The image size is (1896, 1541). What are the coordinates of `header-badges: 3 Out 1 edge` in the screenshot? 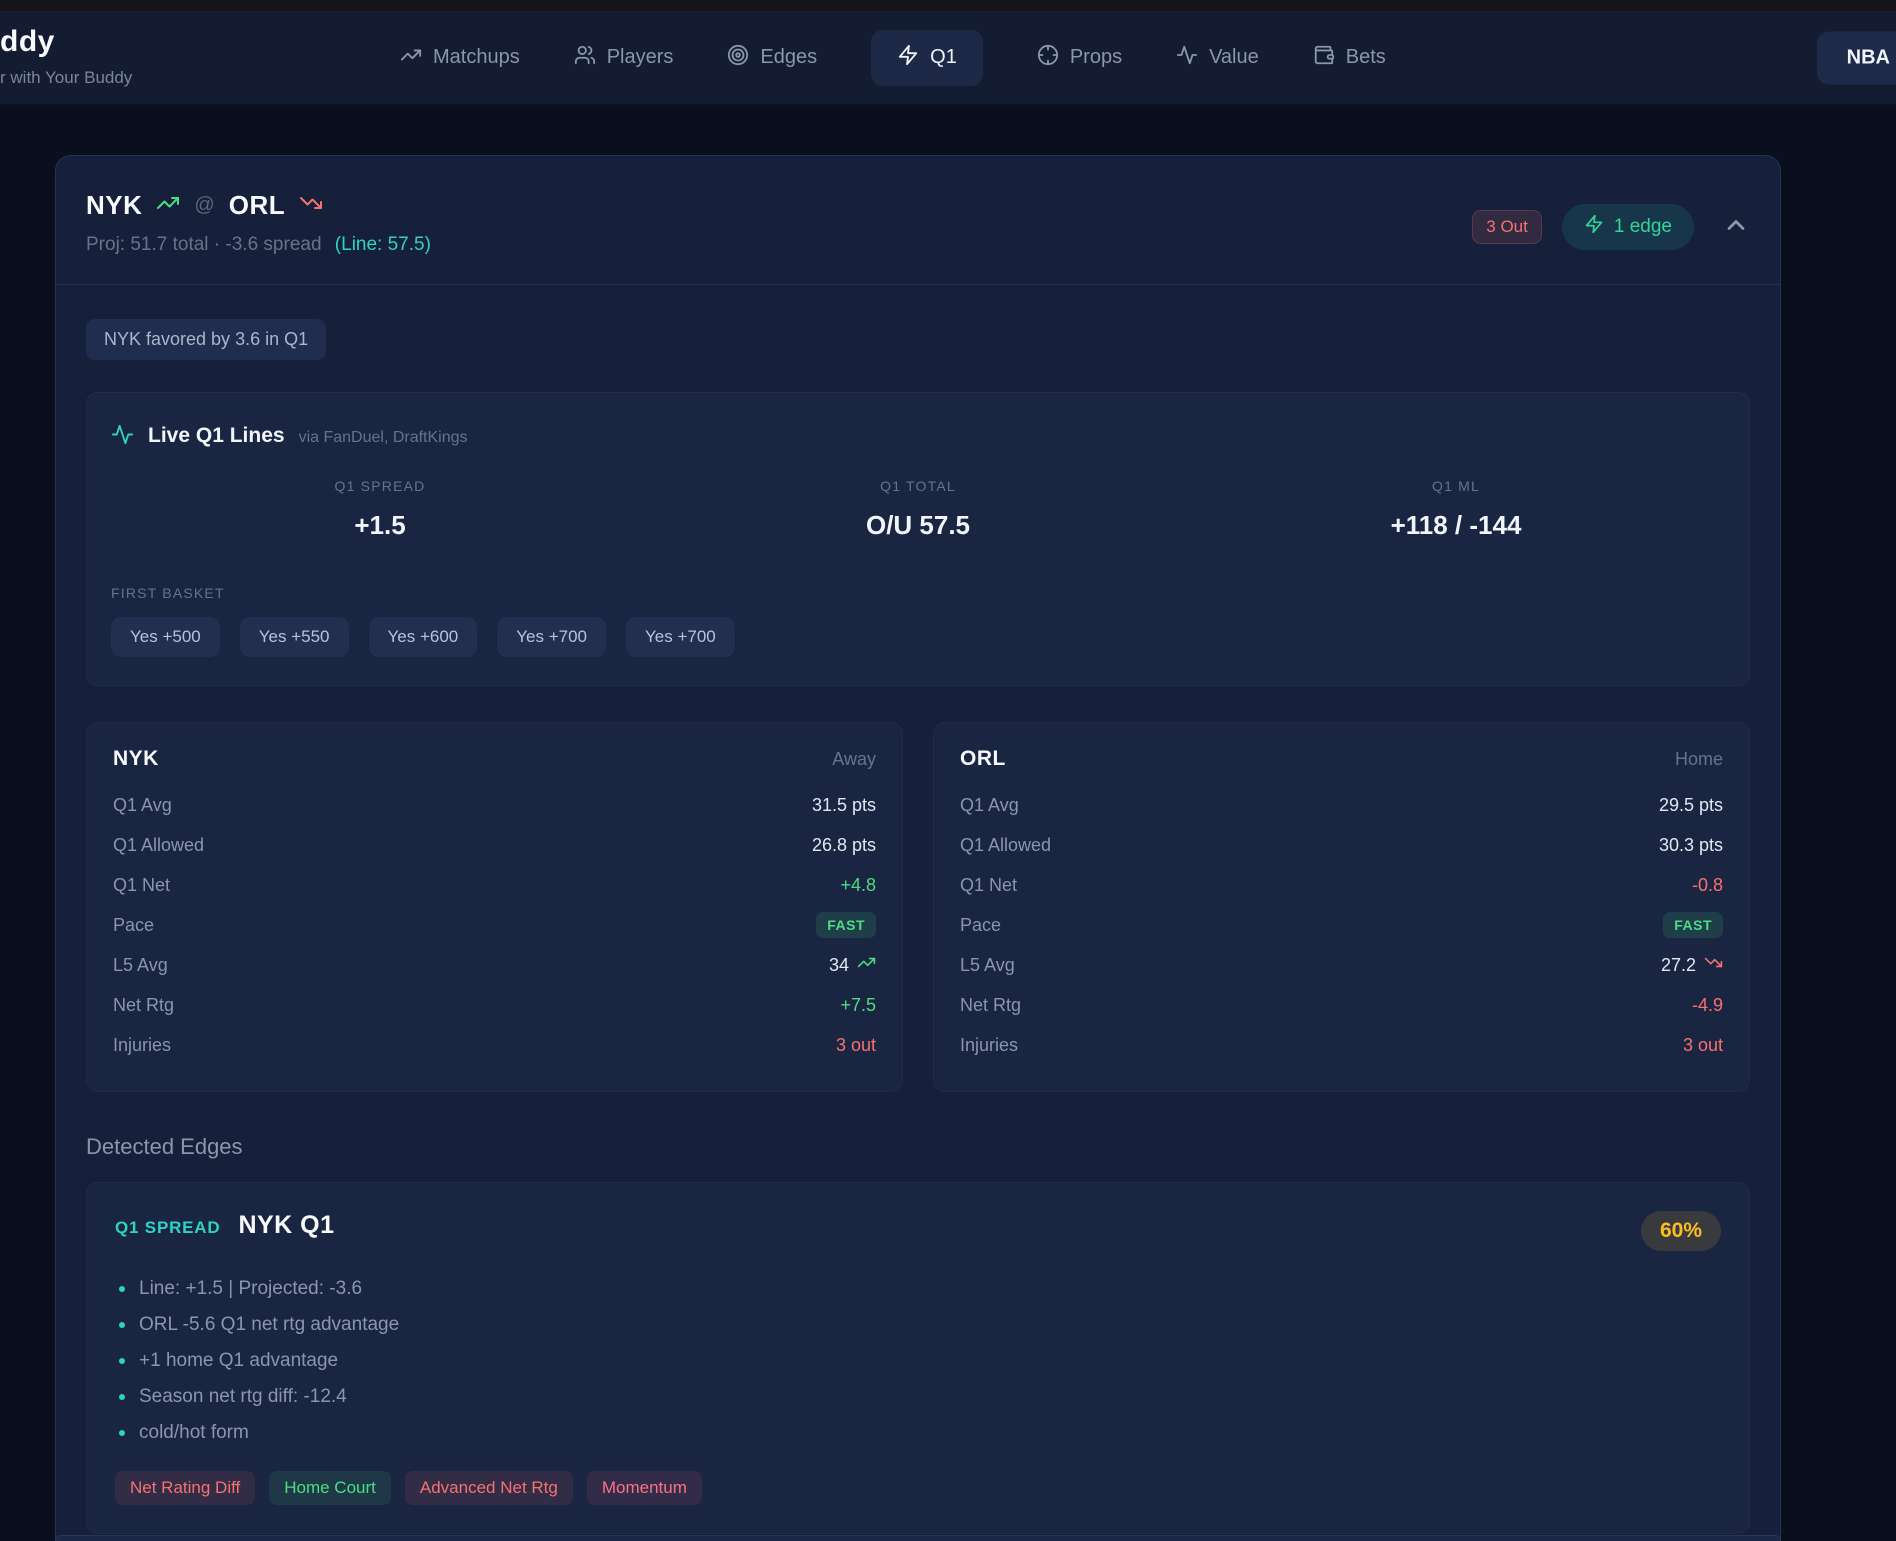 It's located at (1611, 227).